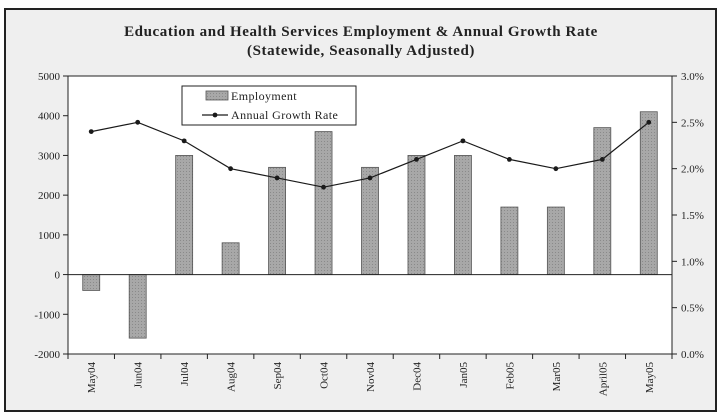  Describe the element at coordinates (47, 355) in the screenshot. I see `left-tick-label: -2000` at that location.